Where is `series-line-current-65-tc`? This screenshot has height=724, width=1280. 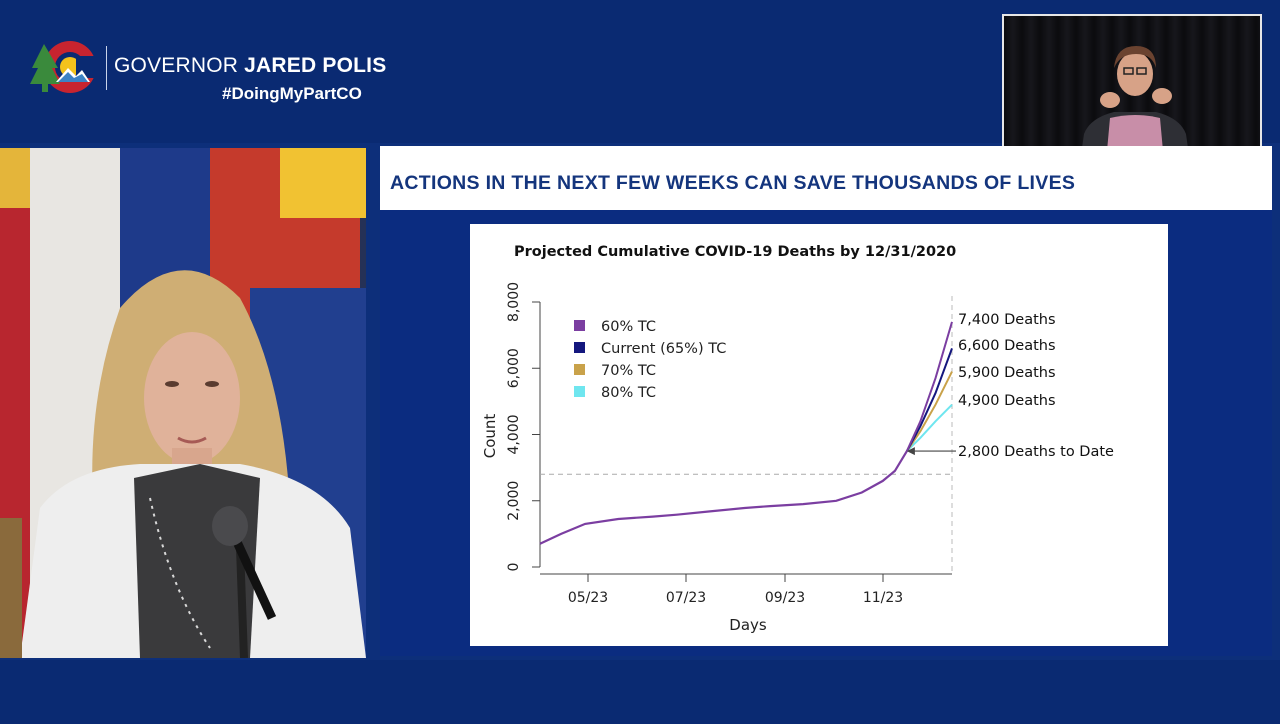 series-line-current-65-tc is located at coordinates (929, 400).